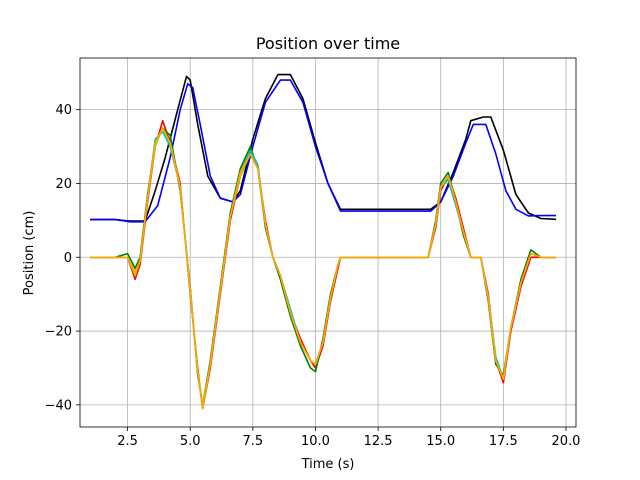 Image resolution: width=640 pixels, height=480 pixels. What do you see at coordinates (63, 184) in the screenshot?
I see `y-tick-label: 20` at bounding box center [63, 184].